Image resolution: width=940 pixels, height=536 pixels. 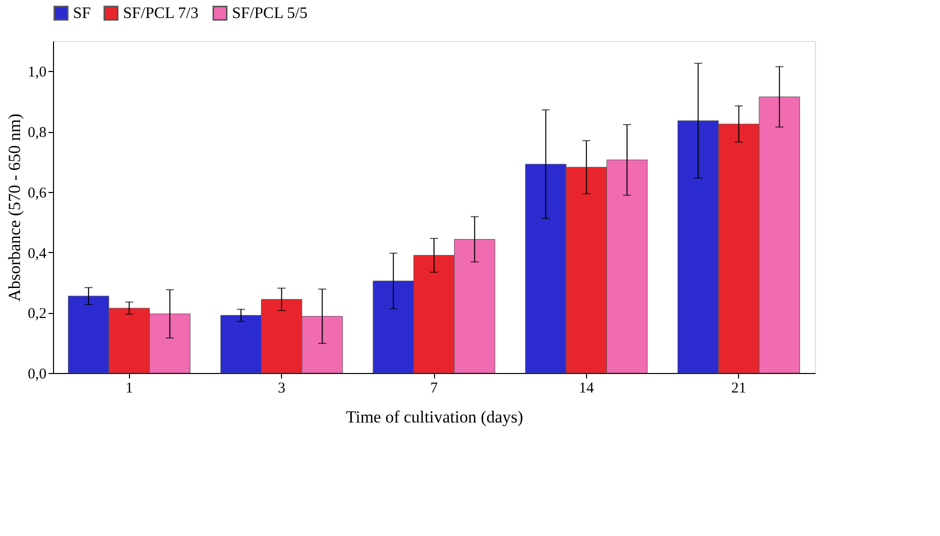 What do you see at coordinates (270, 13) in the screenshot?
I see `legend-label: SF/PCL 5/5` at bounding box center [270, 13].